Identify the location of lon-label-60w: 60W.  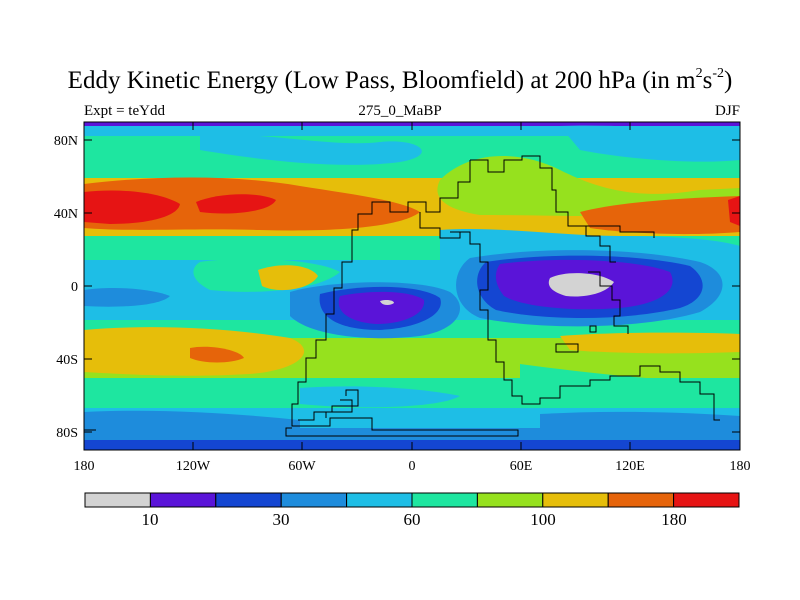
(302, 466).